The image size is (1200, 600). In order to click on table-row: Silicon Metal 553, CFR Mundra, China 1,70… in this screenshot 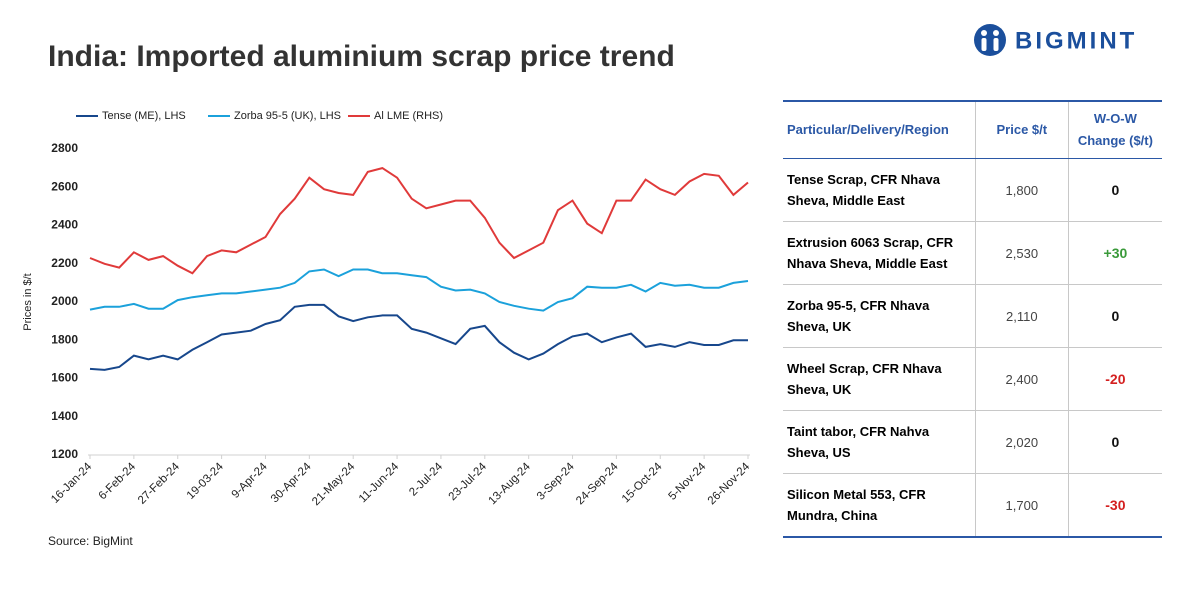, I will do `click(972, 505)`.